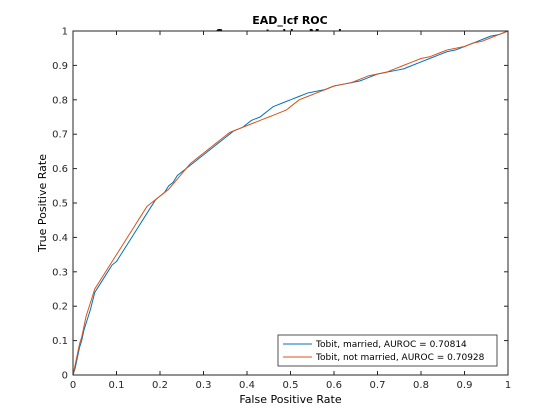 The height and width of the screenshot is (420, 560). I want to click on y-tick-label: 0, so click(65, 376).